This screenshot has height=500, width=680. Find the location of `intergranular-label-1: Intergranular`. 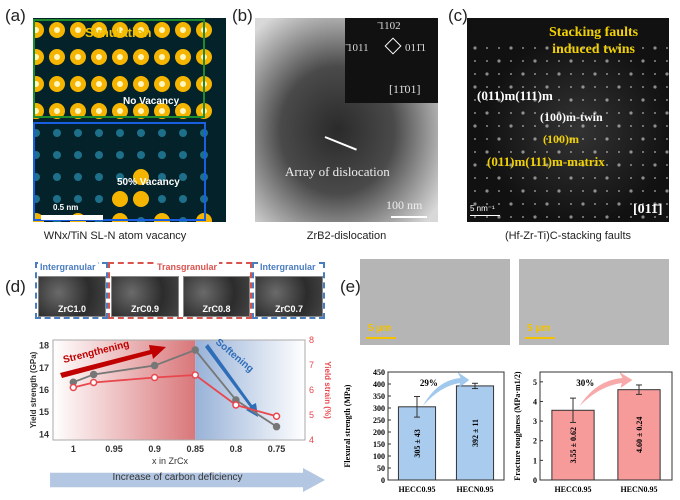

intergranular-label-1: Intergranular is located at coordinates (68, 267).